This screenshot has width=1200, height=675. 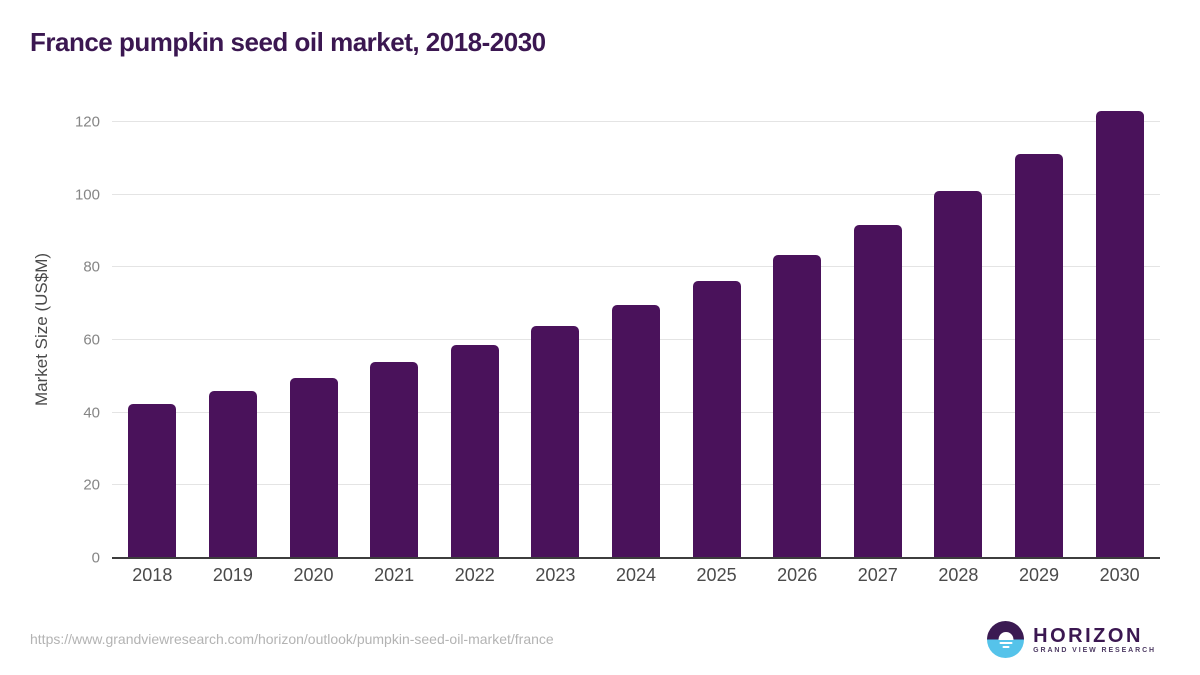 What do you see at coordinates (232, 575) in the screenshot?
I see `x-label-2019: 2019` at bounding box center [232, 575].